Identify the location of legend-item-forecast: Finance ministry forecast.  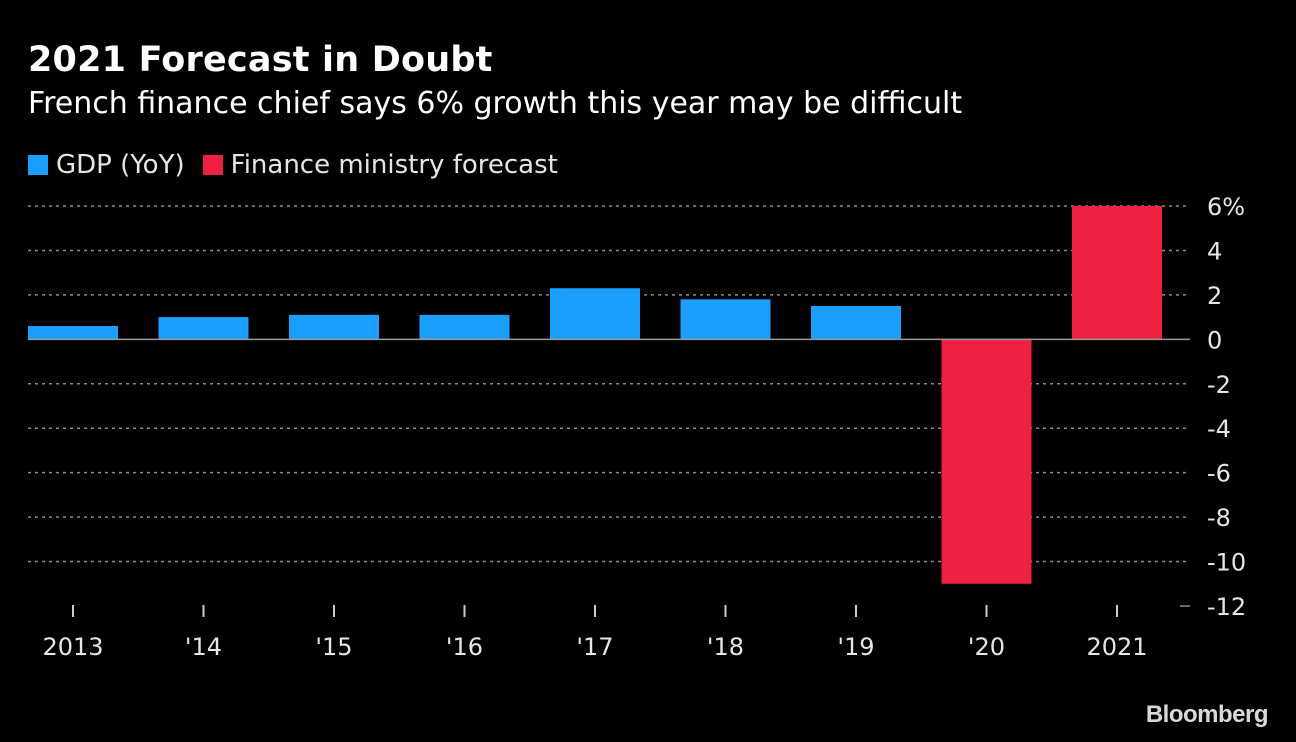
(380, 165).